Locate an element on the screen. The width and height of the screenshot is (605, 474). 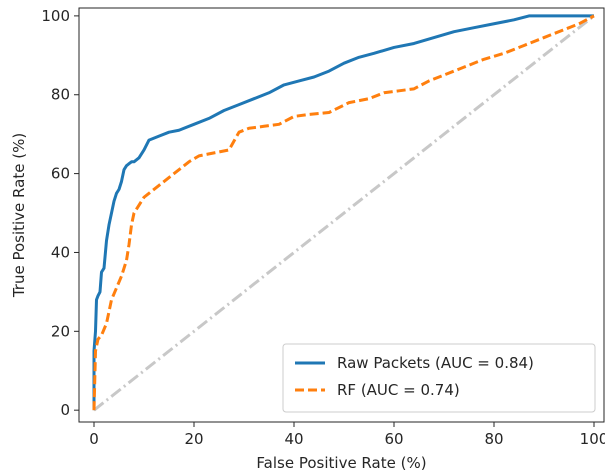
x-axis-label: False Positive Rate (%) is located at coordinates (341, 463).